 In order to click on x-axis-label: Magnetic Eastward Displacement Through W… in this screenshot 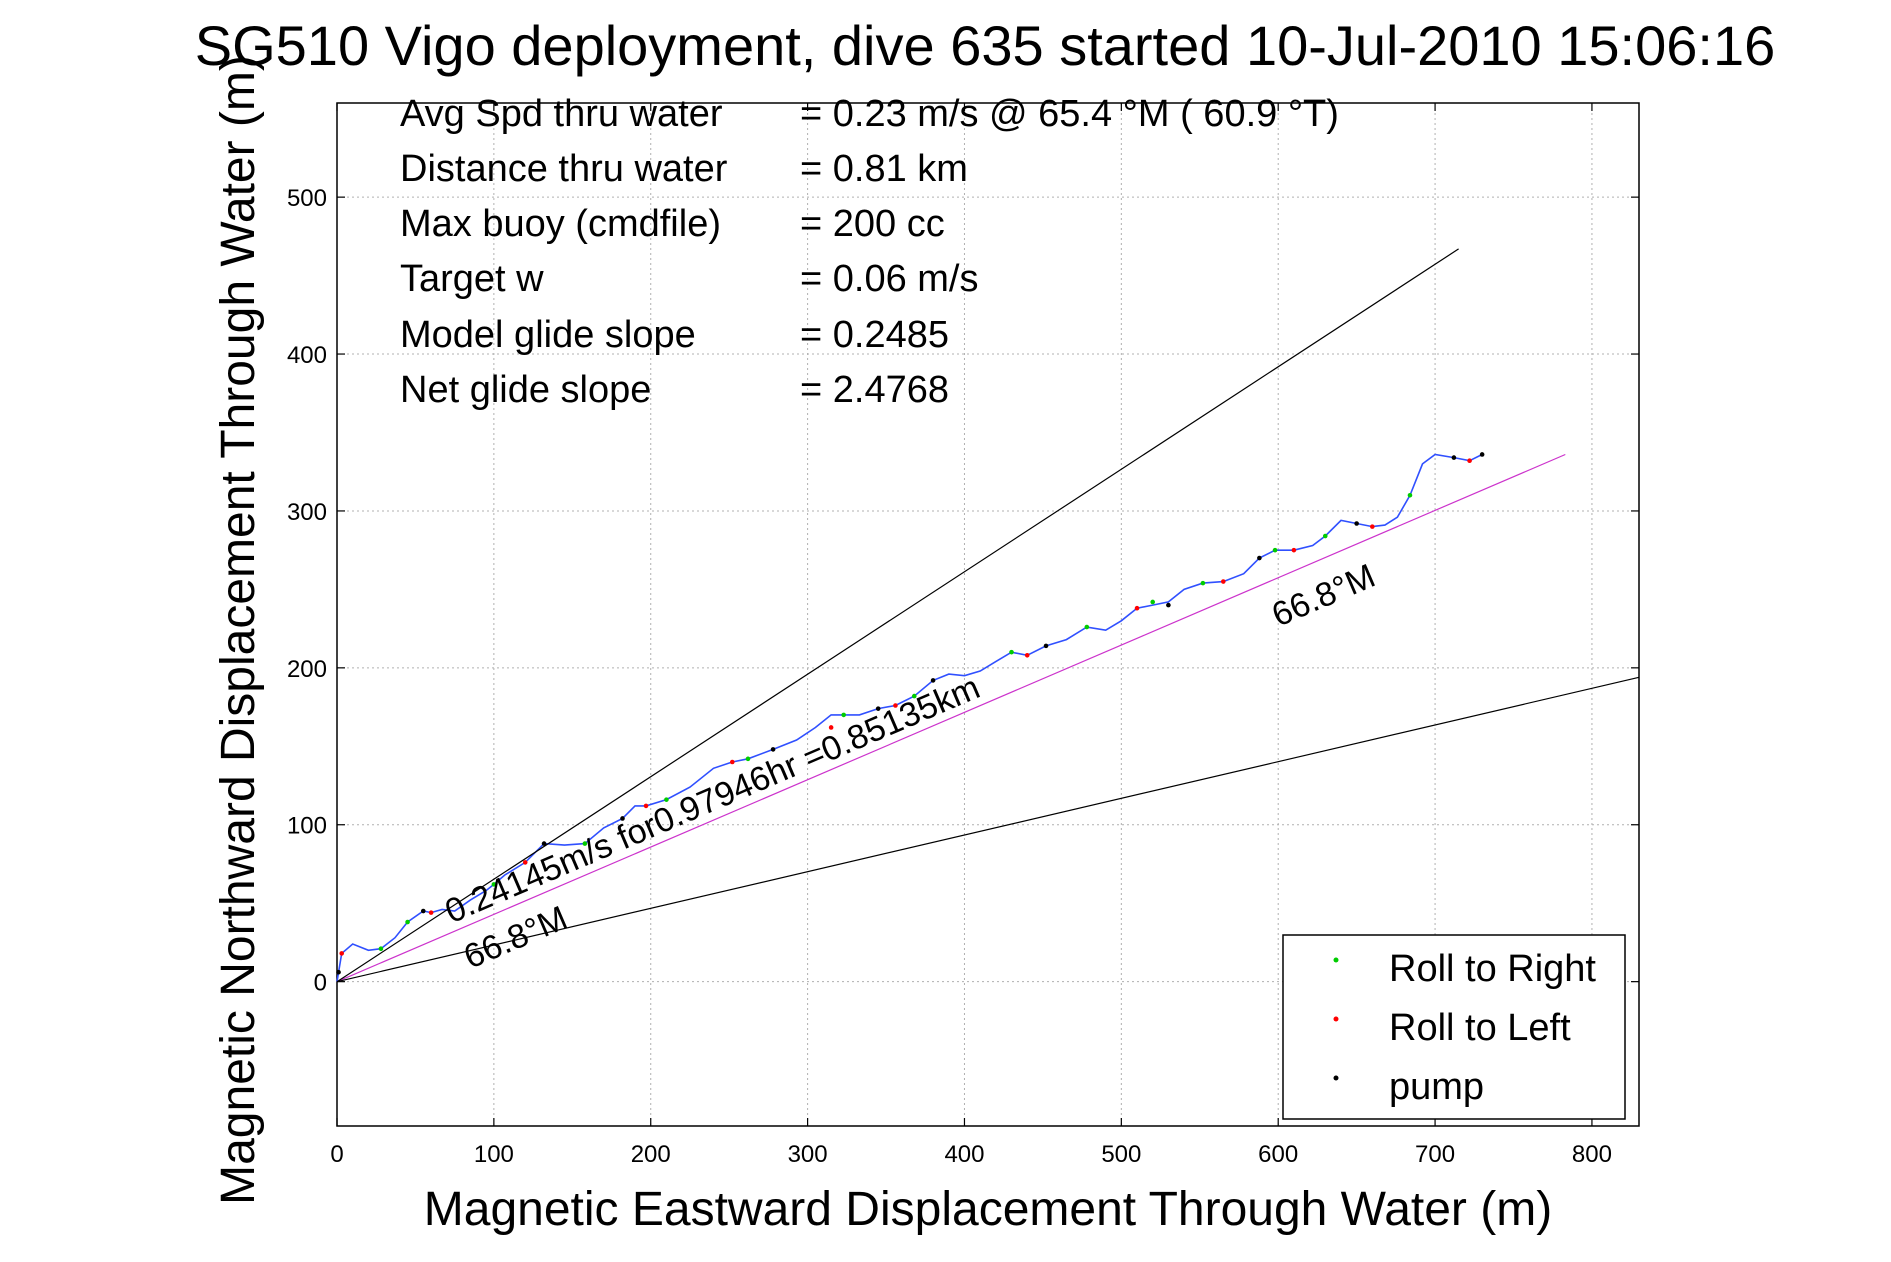, I will do `click(988, 1209)`.